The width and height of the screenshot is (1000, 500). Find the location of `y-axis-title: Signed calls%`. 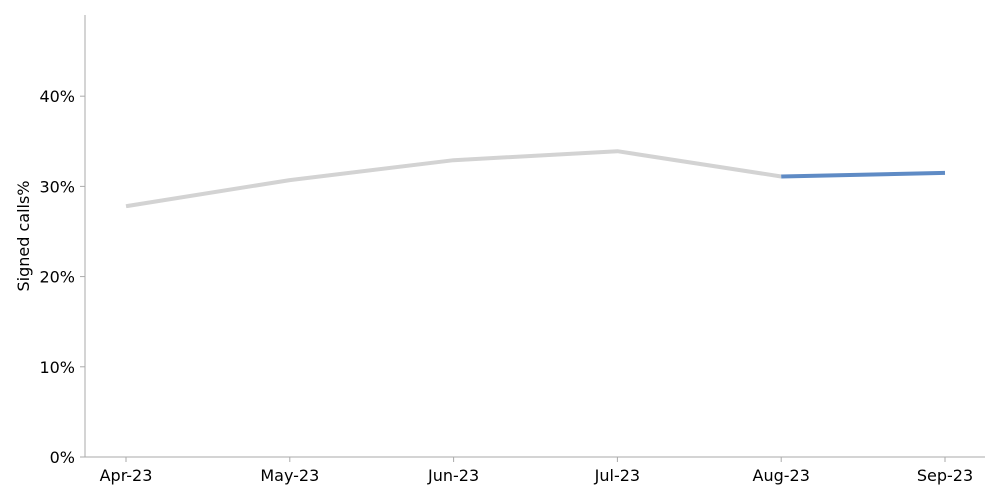

y-axis-title: Signed calls% is located at coordinates (23, 235).